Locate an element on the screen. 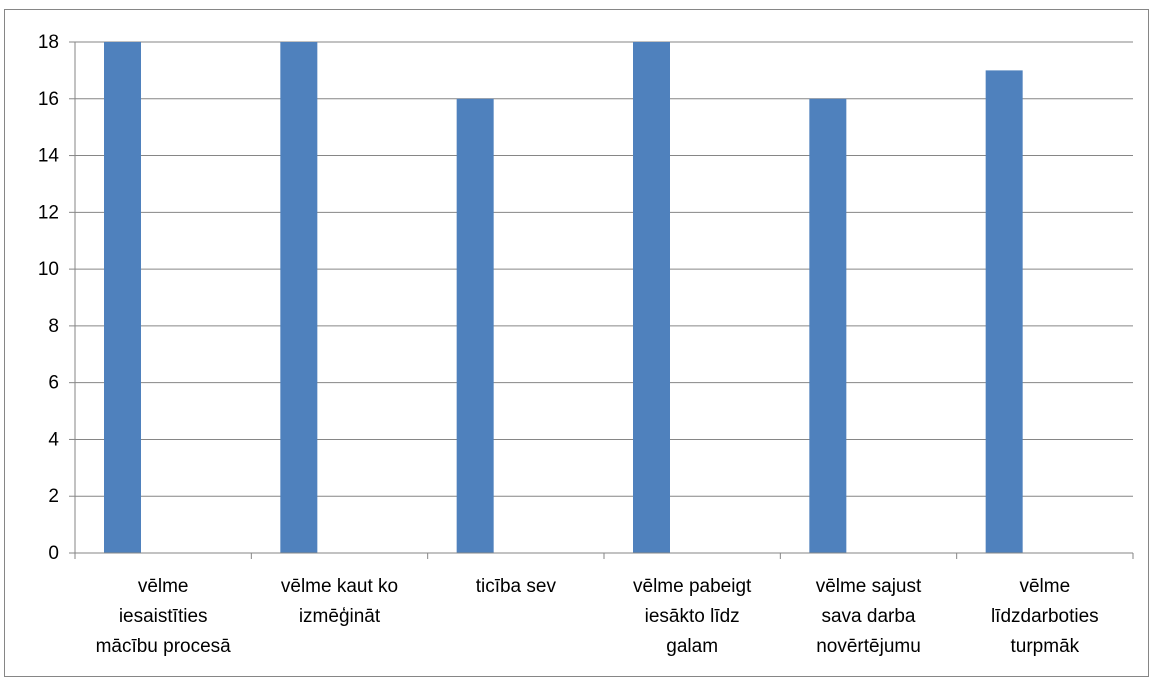 The image size is (1151, 680). y-tick-label: 2 is located at coordinates (53, 496).